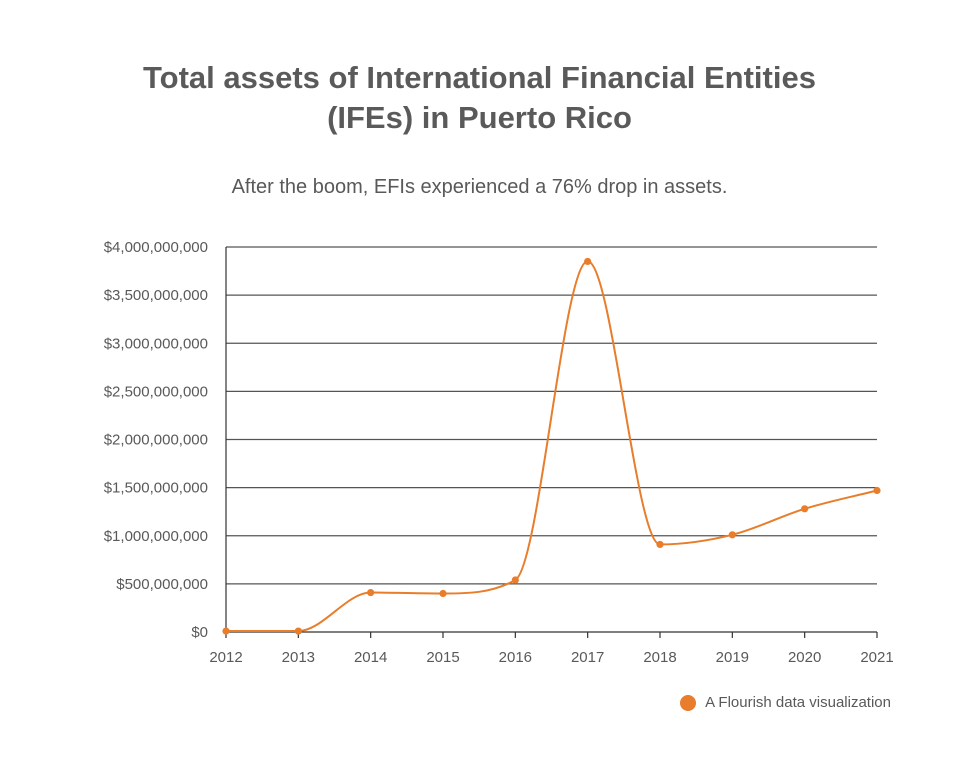  I want to click on y-tick-label: $1,000,000,000, so click(156, 536).